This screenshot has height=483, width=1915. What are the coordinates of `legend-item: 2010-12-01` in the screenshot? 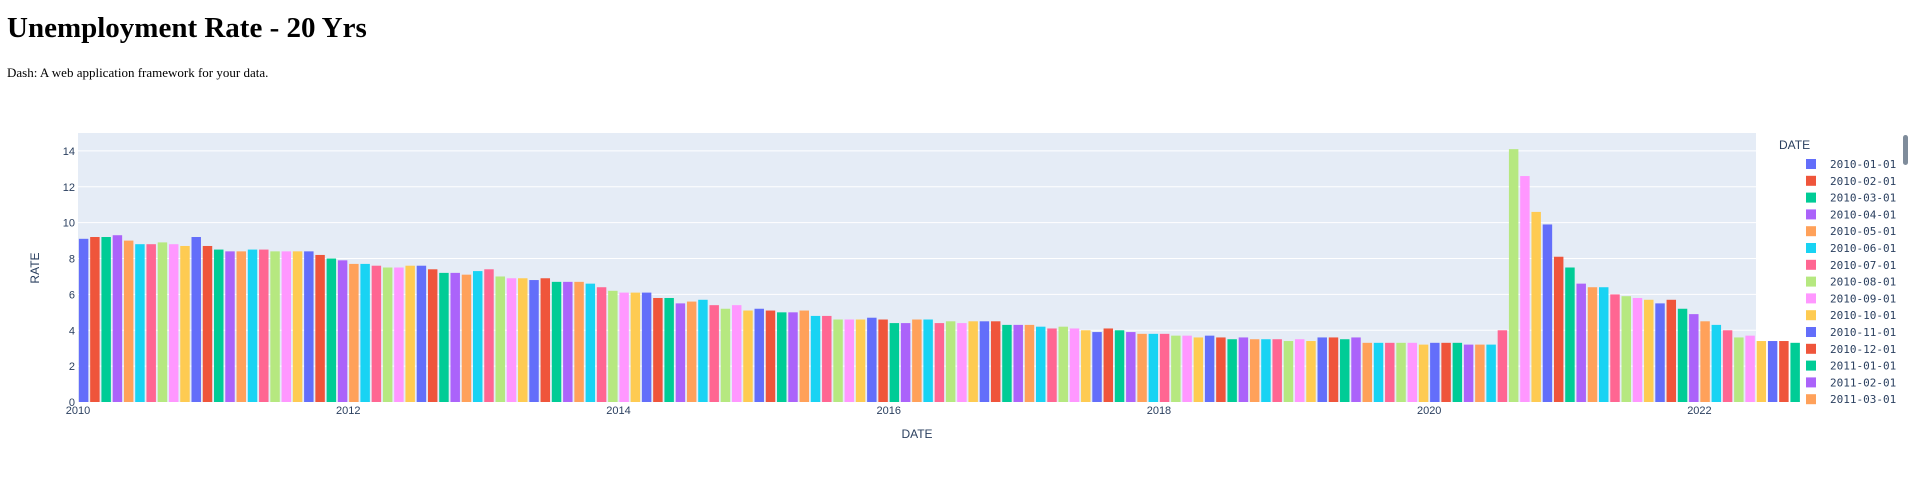 It's located at (1851, 349).